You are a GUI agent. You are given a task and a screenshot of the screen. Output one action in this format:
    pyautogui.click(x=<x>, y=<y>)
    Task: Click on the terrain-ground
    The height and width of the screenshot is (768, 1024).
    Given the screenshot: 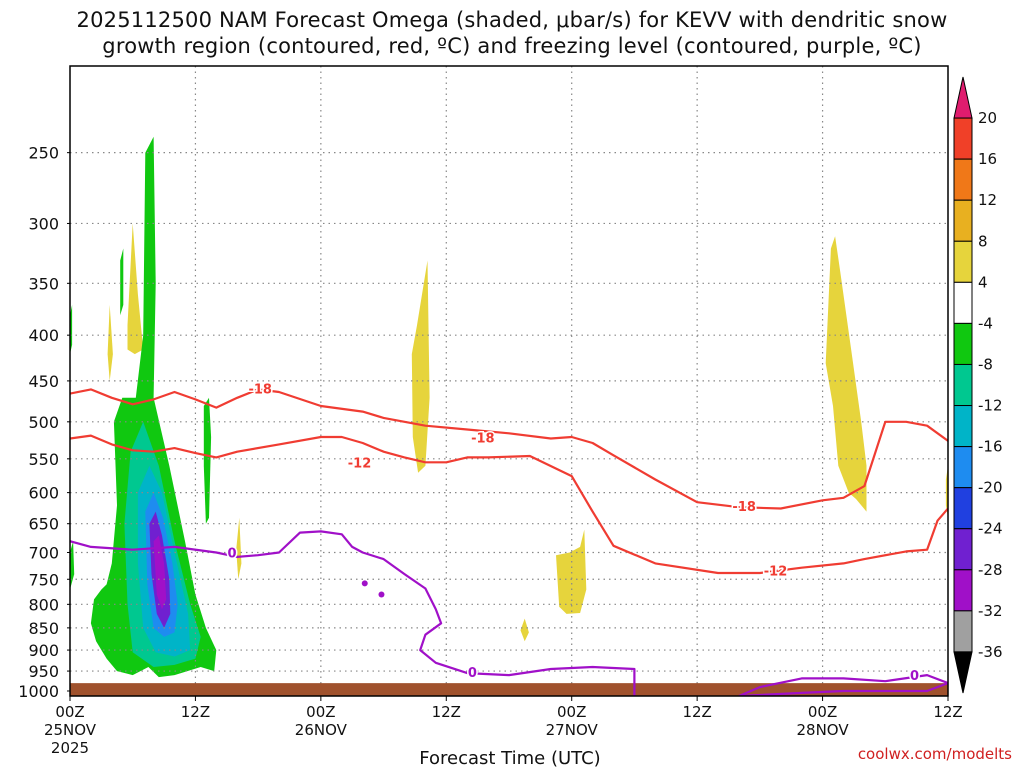 What is the action you would take?
    pyautogui.click(x=509, y=689)
    